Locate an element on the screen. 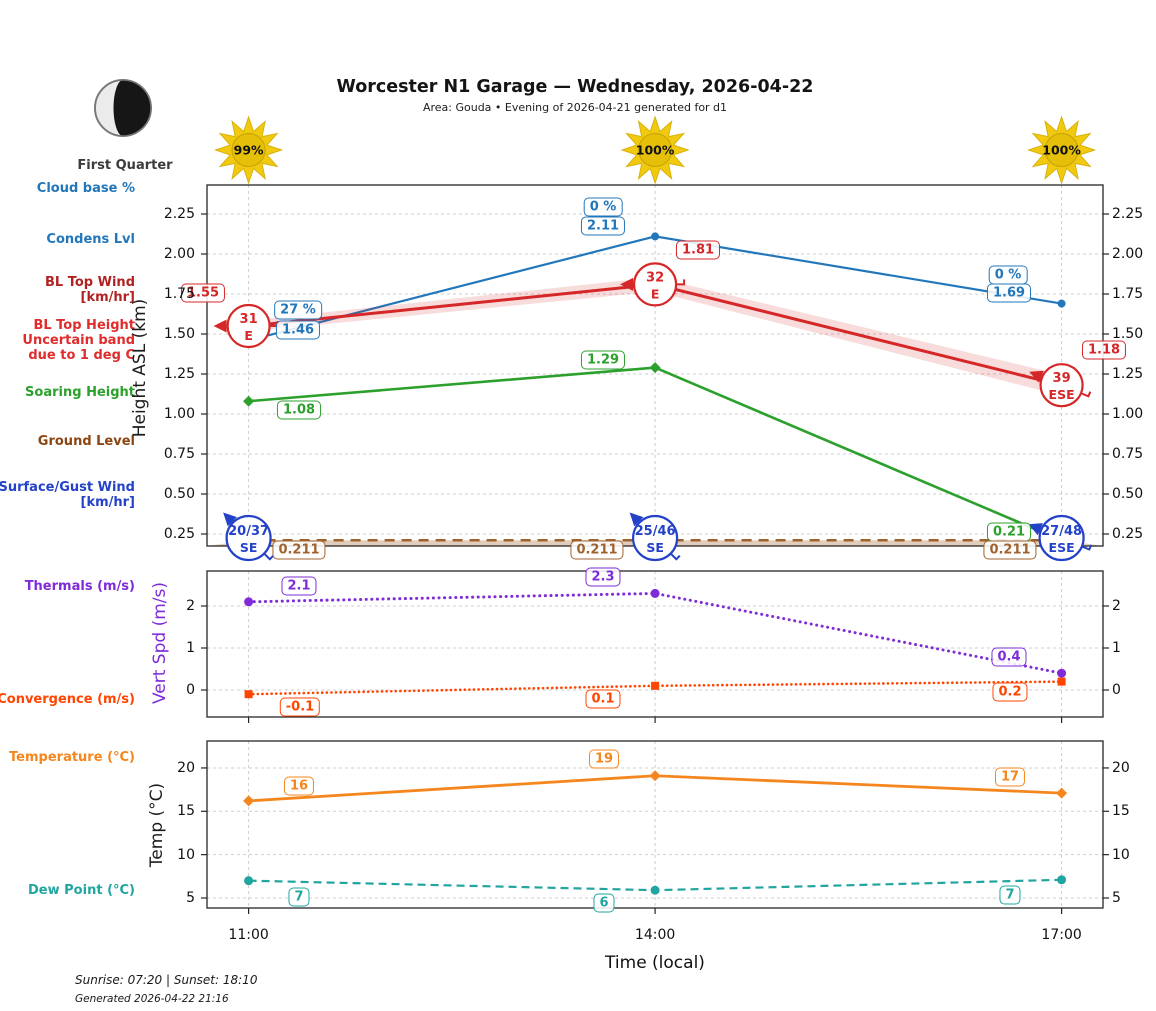 The width and height of the screenshot is (1156, 1011). chart-temperature is located at coordinates (655, 827).